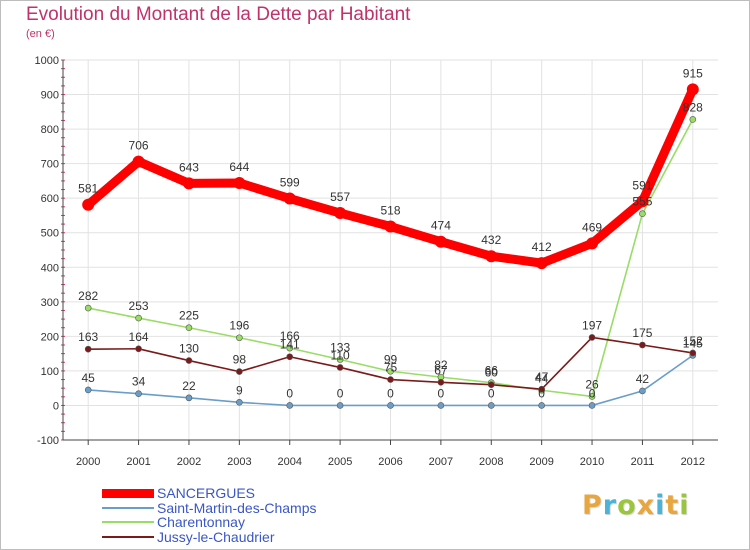 This screenshot has height=550, width=750. I want to click on data-label: 197, so click(592, 325).